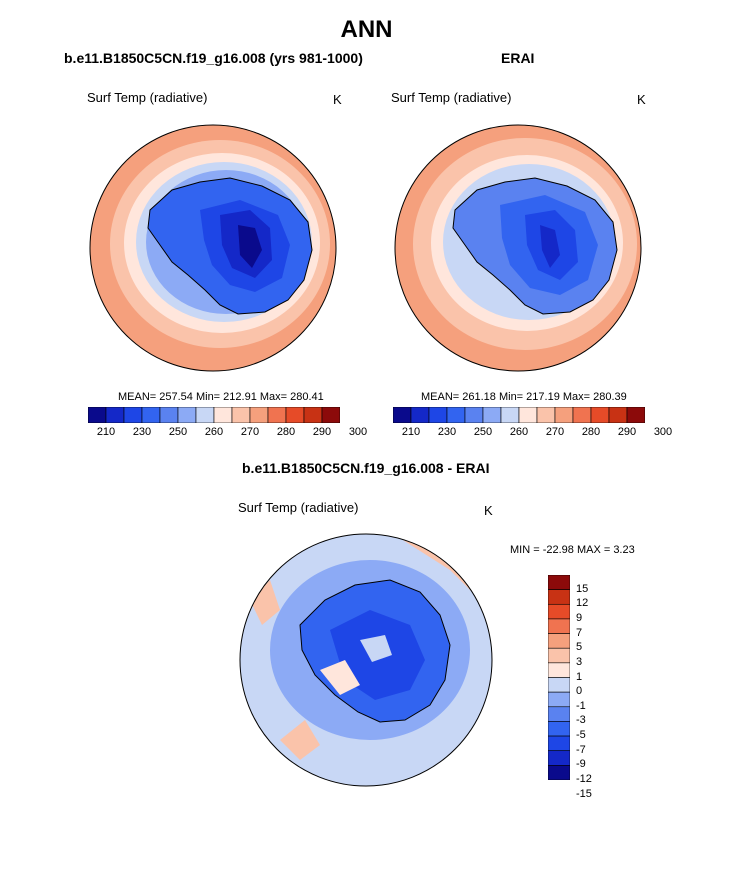  I want to click on panel-1-map-border, so click(213, 248).